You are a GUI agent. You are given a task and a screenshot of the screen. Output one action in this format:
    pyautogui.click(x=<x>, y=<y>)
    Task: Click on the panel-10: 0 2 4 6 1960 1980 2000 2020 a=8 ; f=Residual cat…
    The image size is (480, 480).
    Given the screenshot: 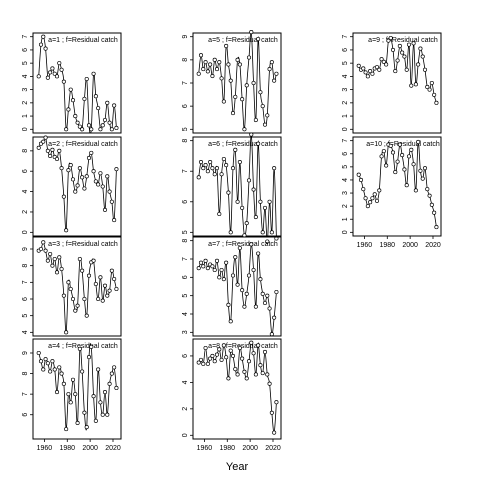 What is the action you would take?
    pyautogui.click(x=232, y=395)
    